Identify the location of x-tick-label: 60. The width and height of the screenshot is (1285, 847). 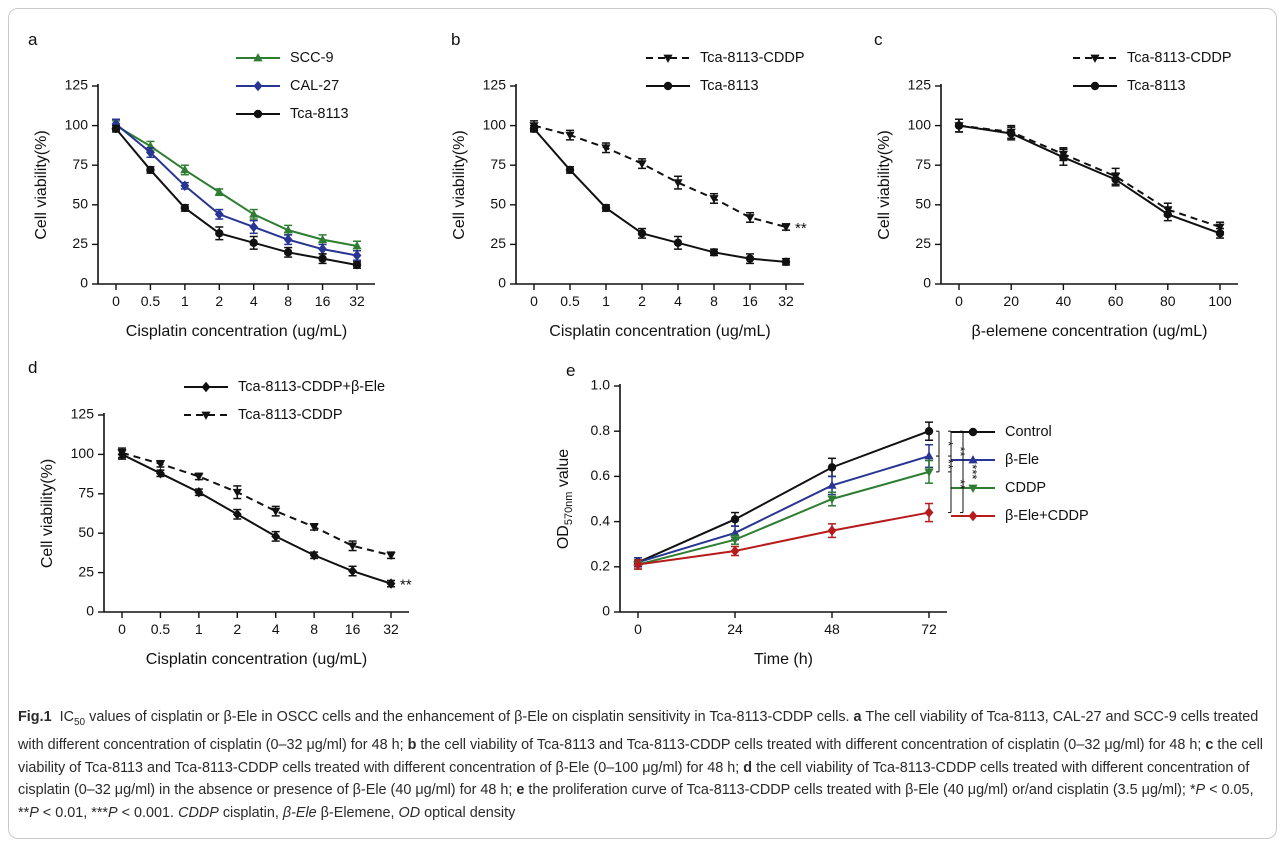
(1116, 301).